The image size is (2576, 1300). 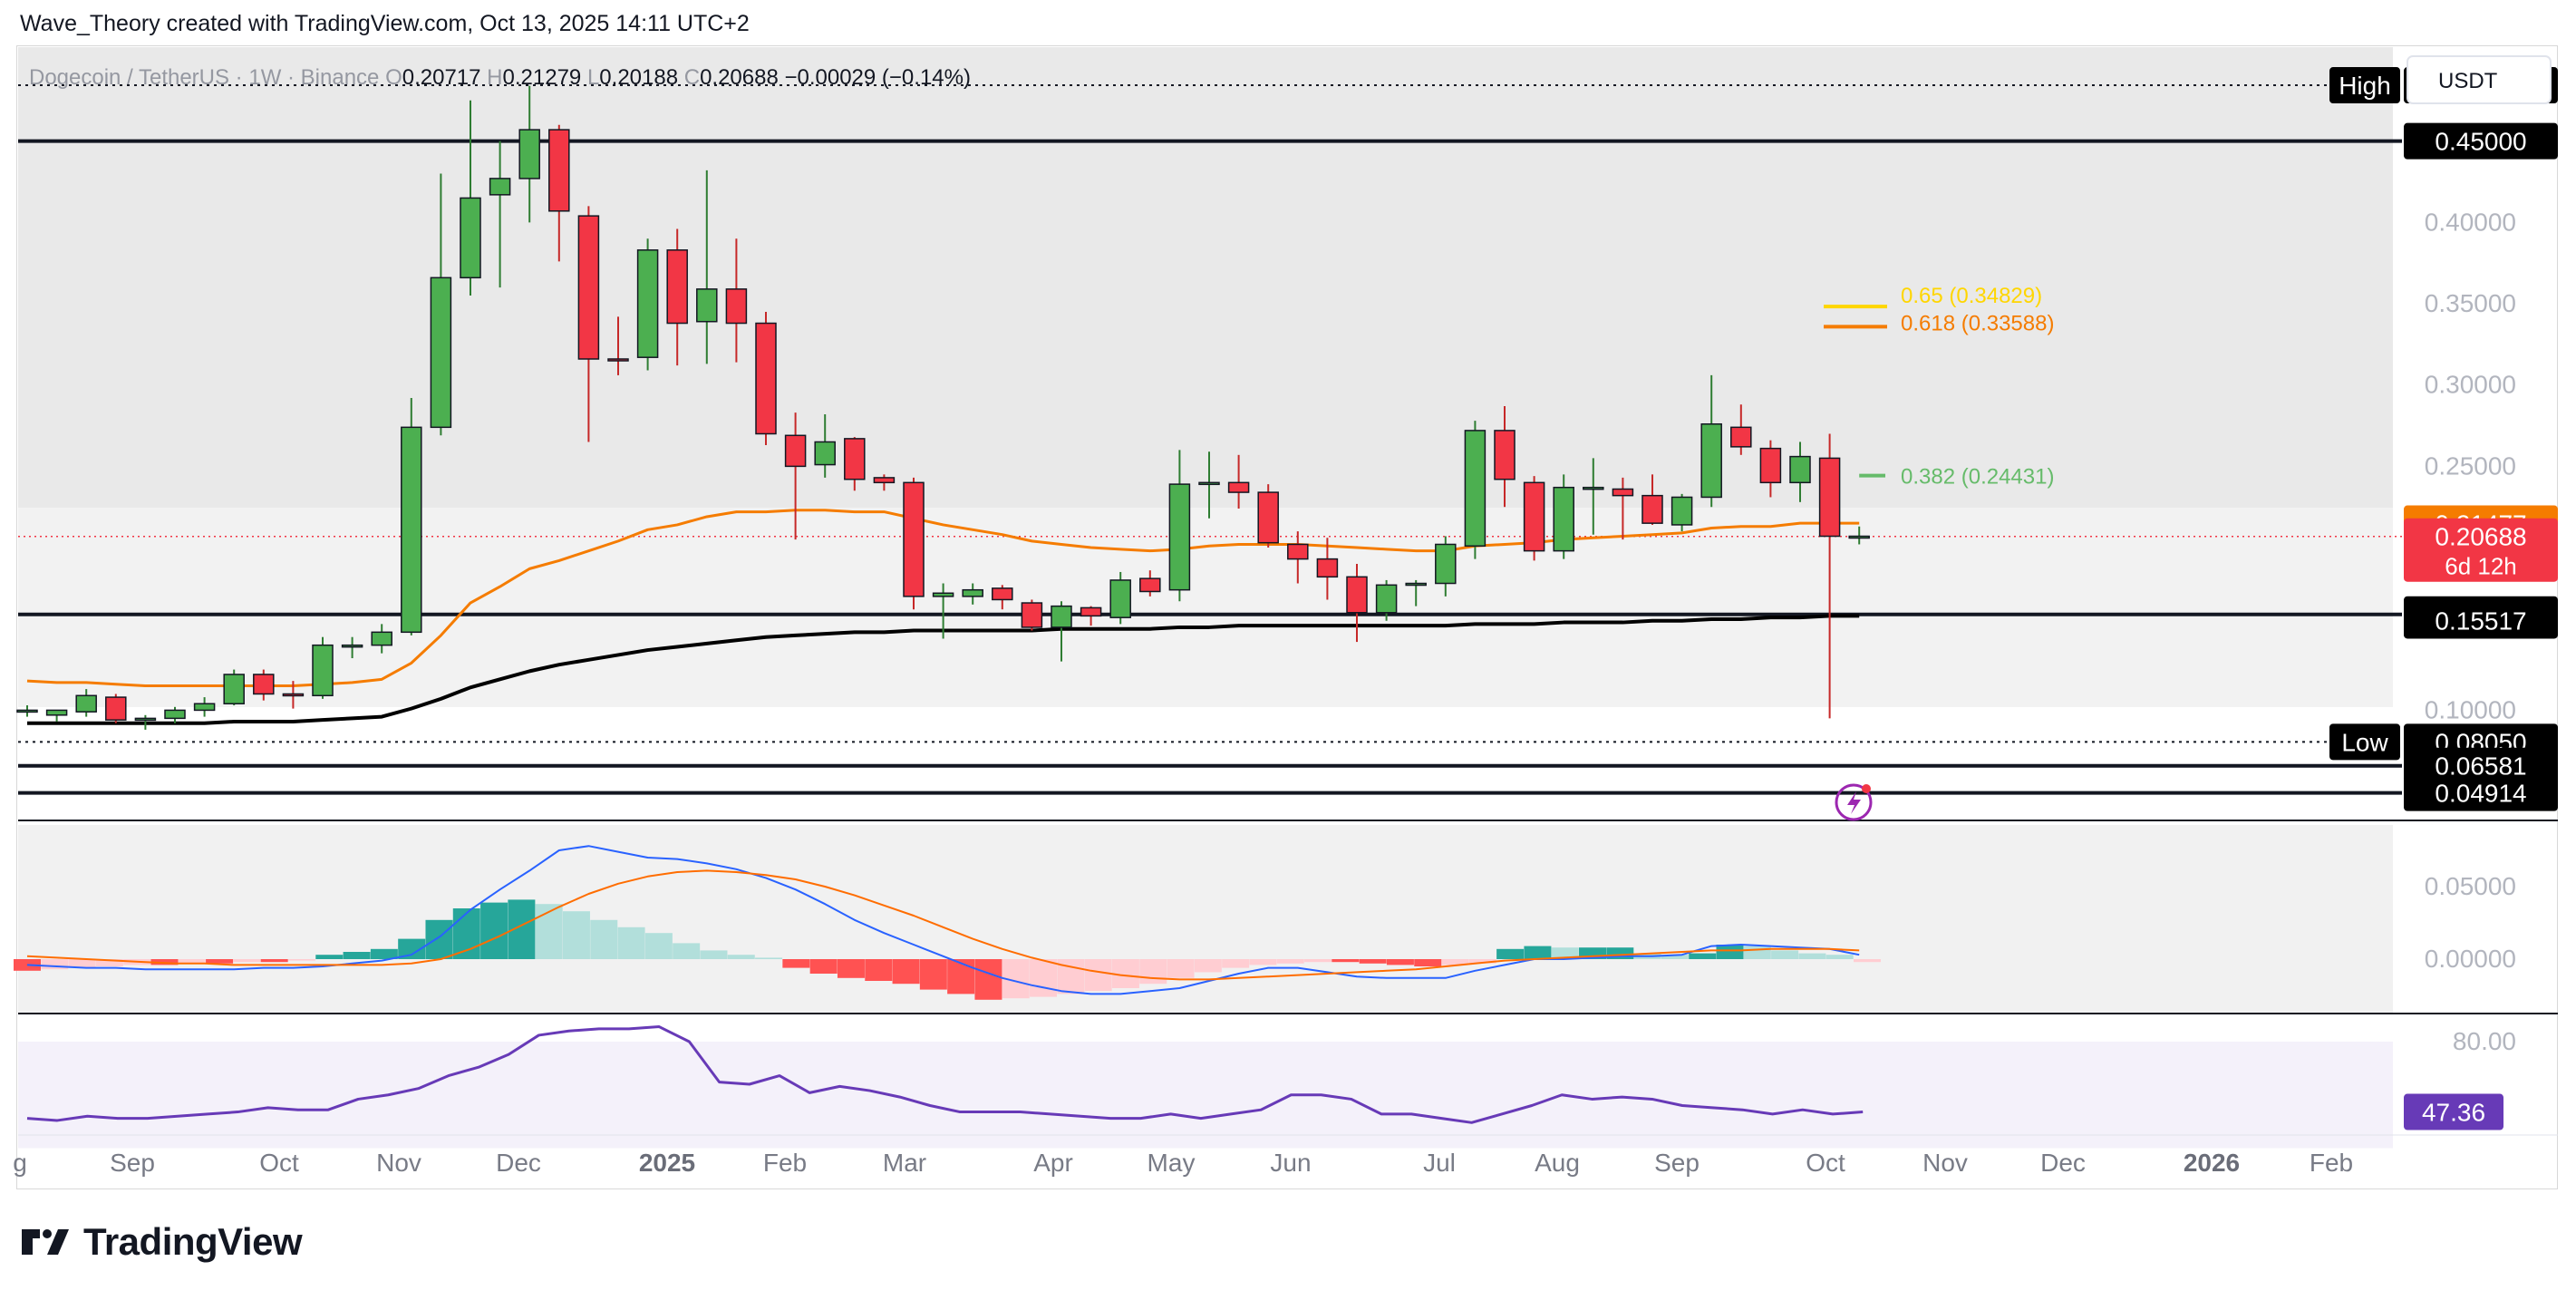 What do you see at coordinates (193, 1241) in the screenshot?
I see `brand-wordmark: TradingView` at bounding box center [193, 1241].